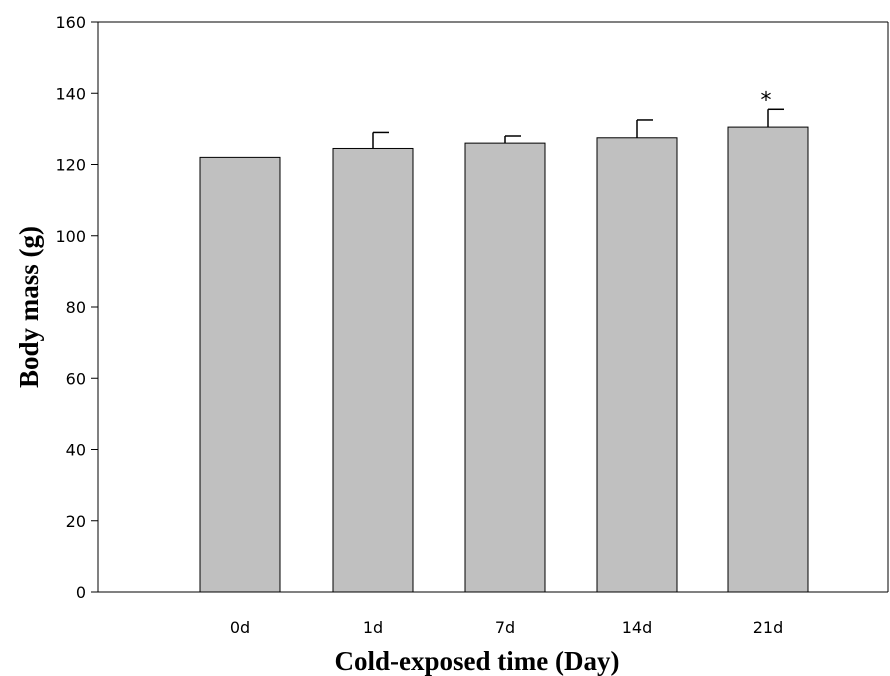 The width and height of the screenshot is (890, 676). What do you see at coordinates (766, 100) in the screenshot?
I see `significance-marker: *` at bounding box center [766, 100].